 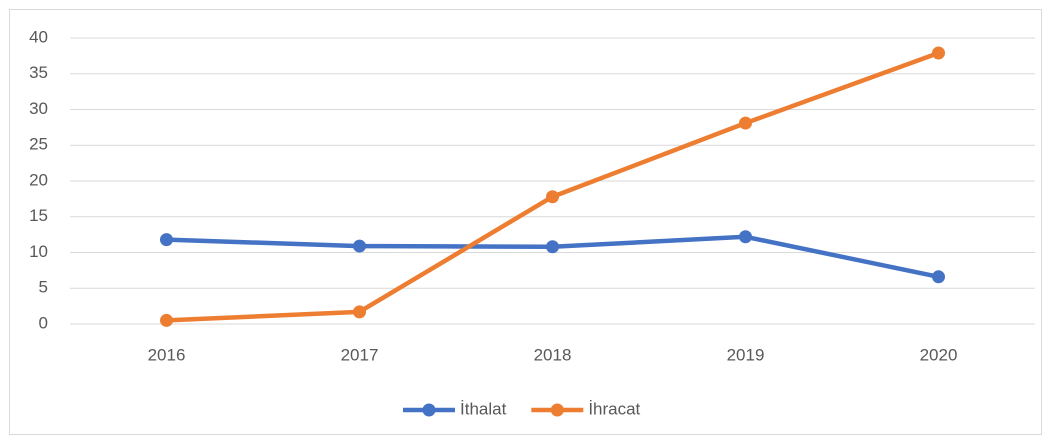 What do you see at coordinates (43, 322) in the screenshot?
I see `y-tick-label: 0` at bounding box center [43, 322].